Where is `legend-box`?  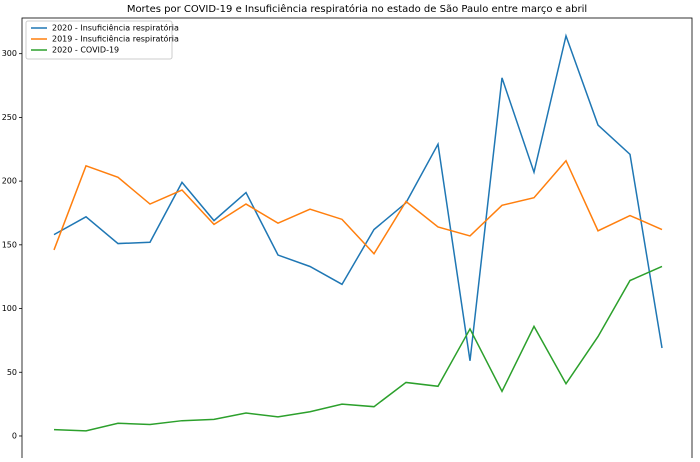 legend-box is located at coordinates (99, 40).